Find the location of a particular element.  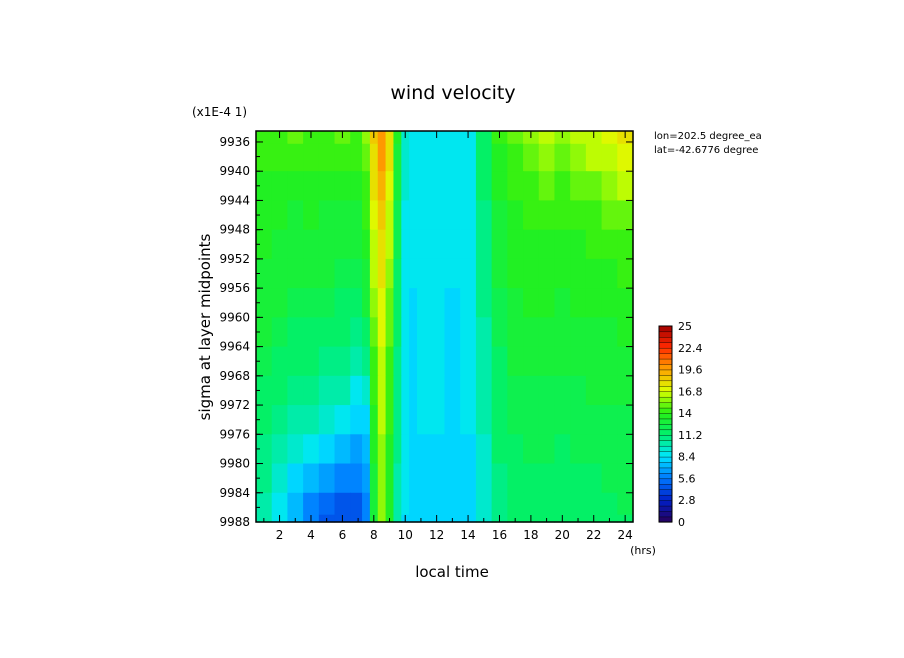

x-unit-label: (hrs) is located at coordinates (643, 550).